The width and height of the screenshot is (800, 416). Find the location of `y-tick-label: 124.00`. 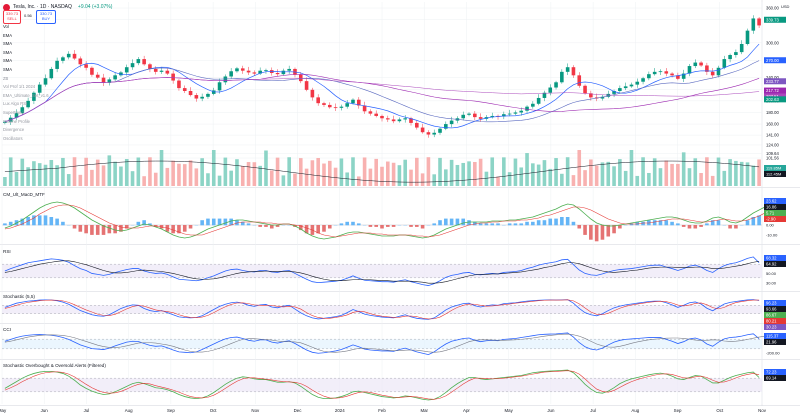

y-tick-label: 124.00 is located at coordinates (772, 144).